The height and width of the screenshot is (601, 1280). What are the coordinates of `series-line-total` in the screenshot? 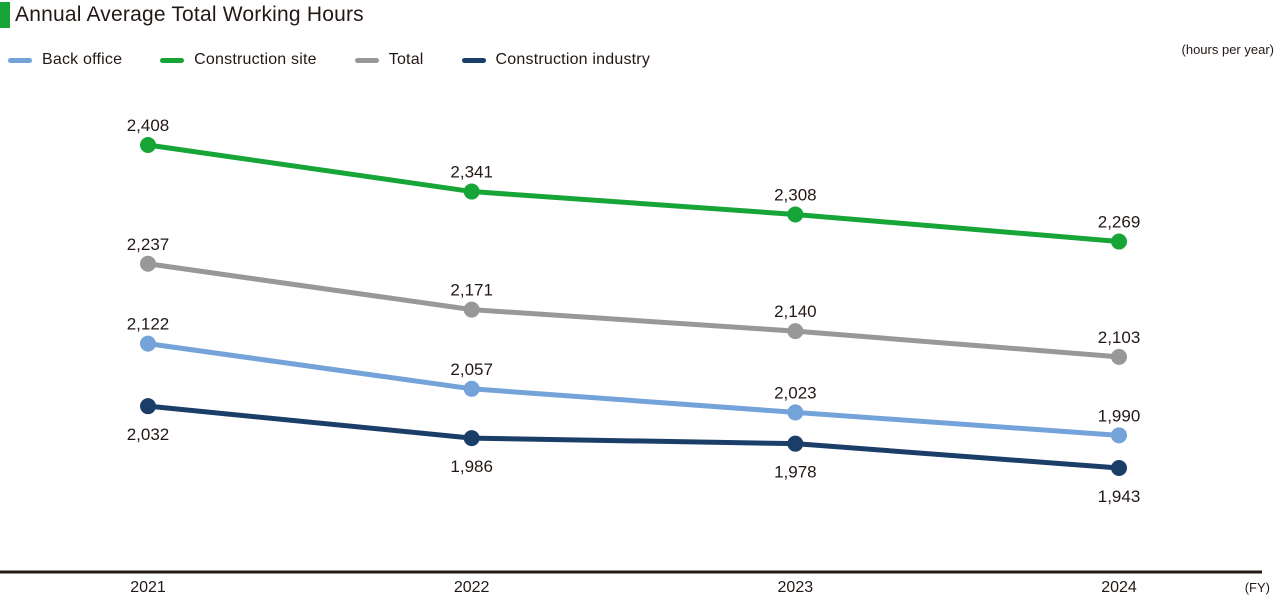 It's located at (633, 310).